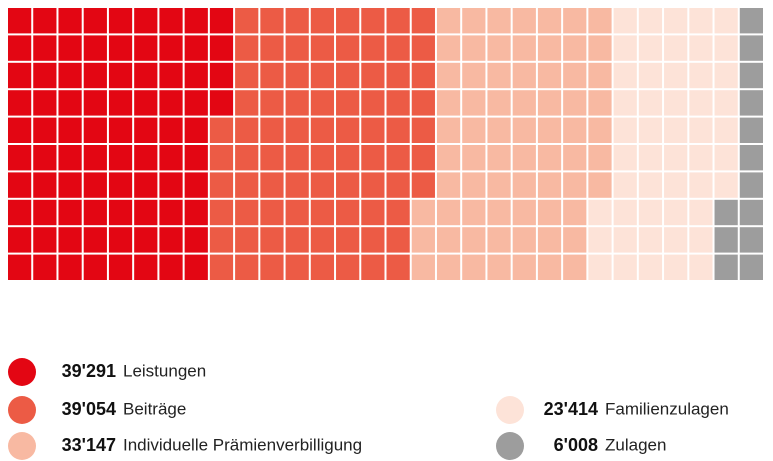 The image size is (773, 461). I want to click on legend-label: Beiträge, so click(154, 408).